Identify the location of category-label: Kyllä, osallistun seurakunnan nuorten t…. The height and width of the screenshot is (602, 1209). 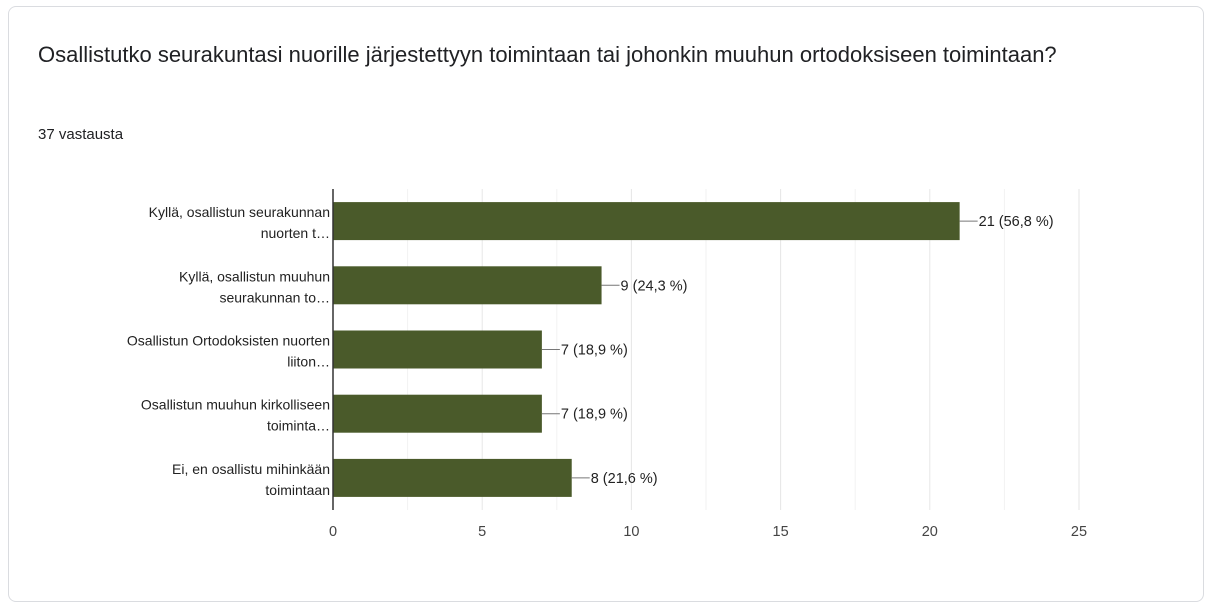
(239, 222).